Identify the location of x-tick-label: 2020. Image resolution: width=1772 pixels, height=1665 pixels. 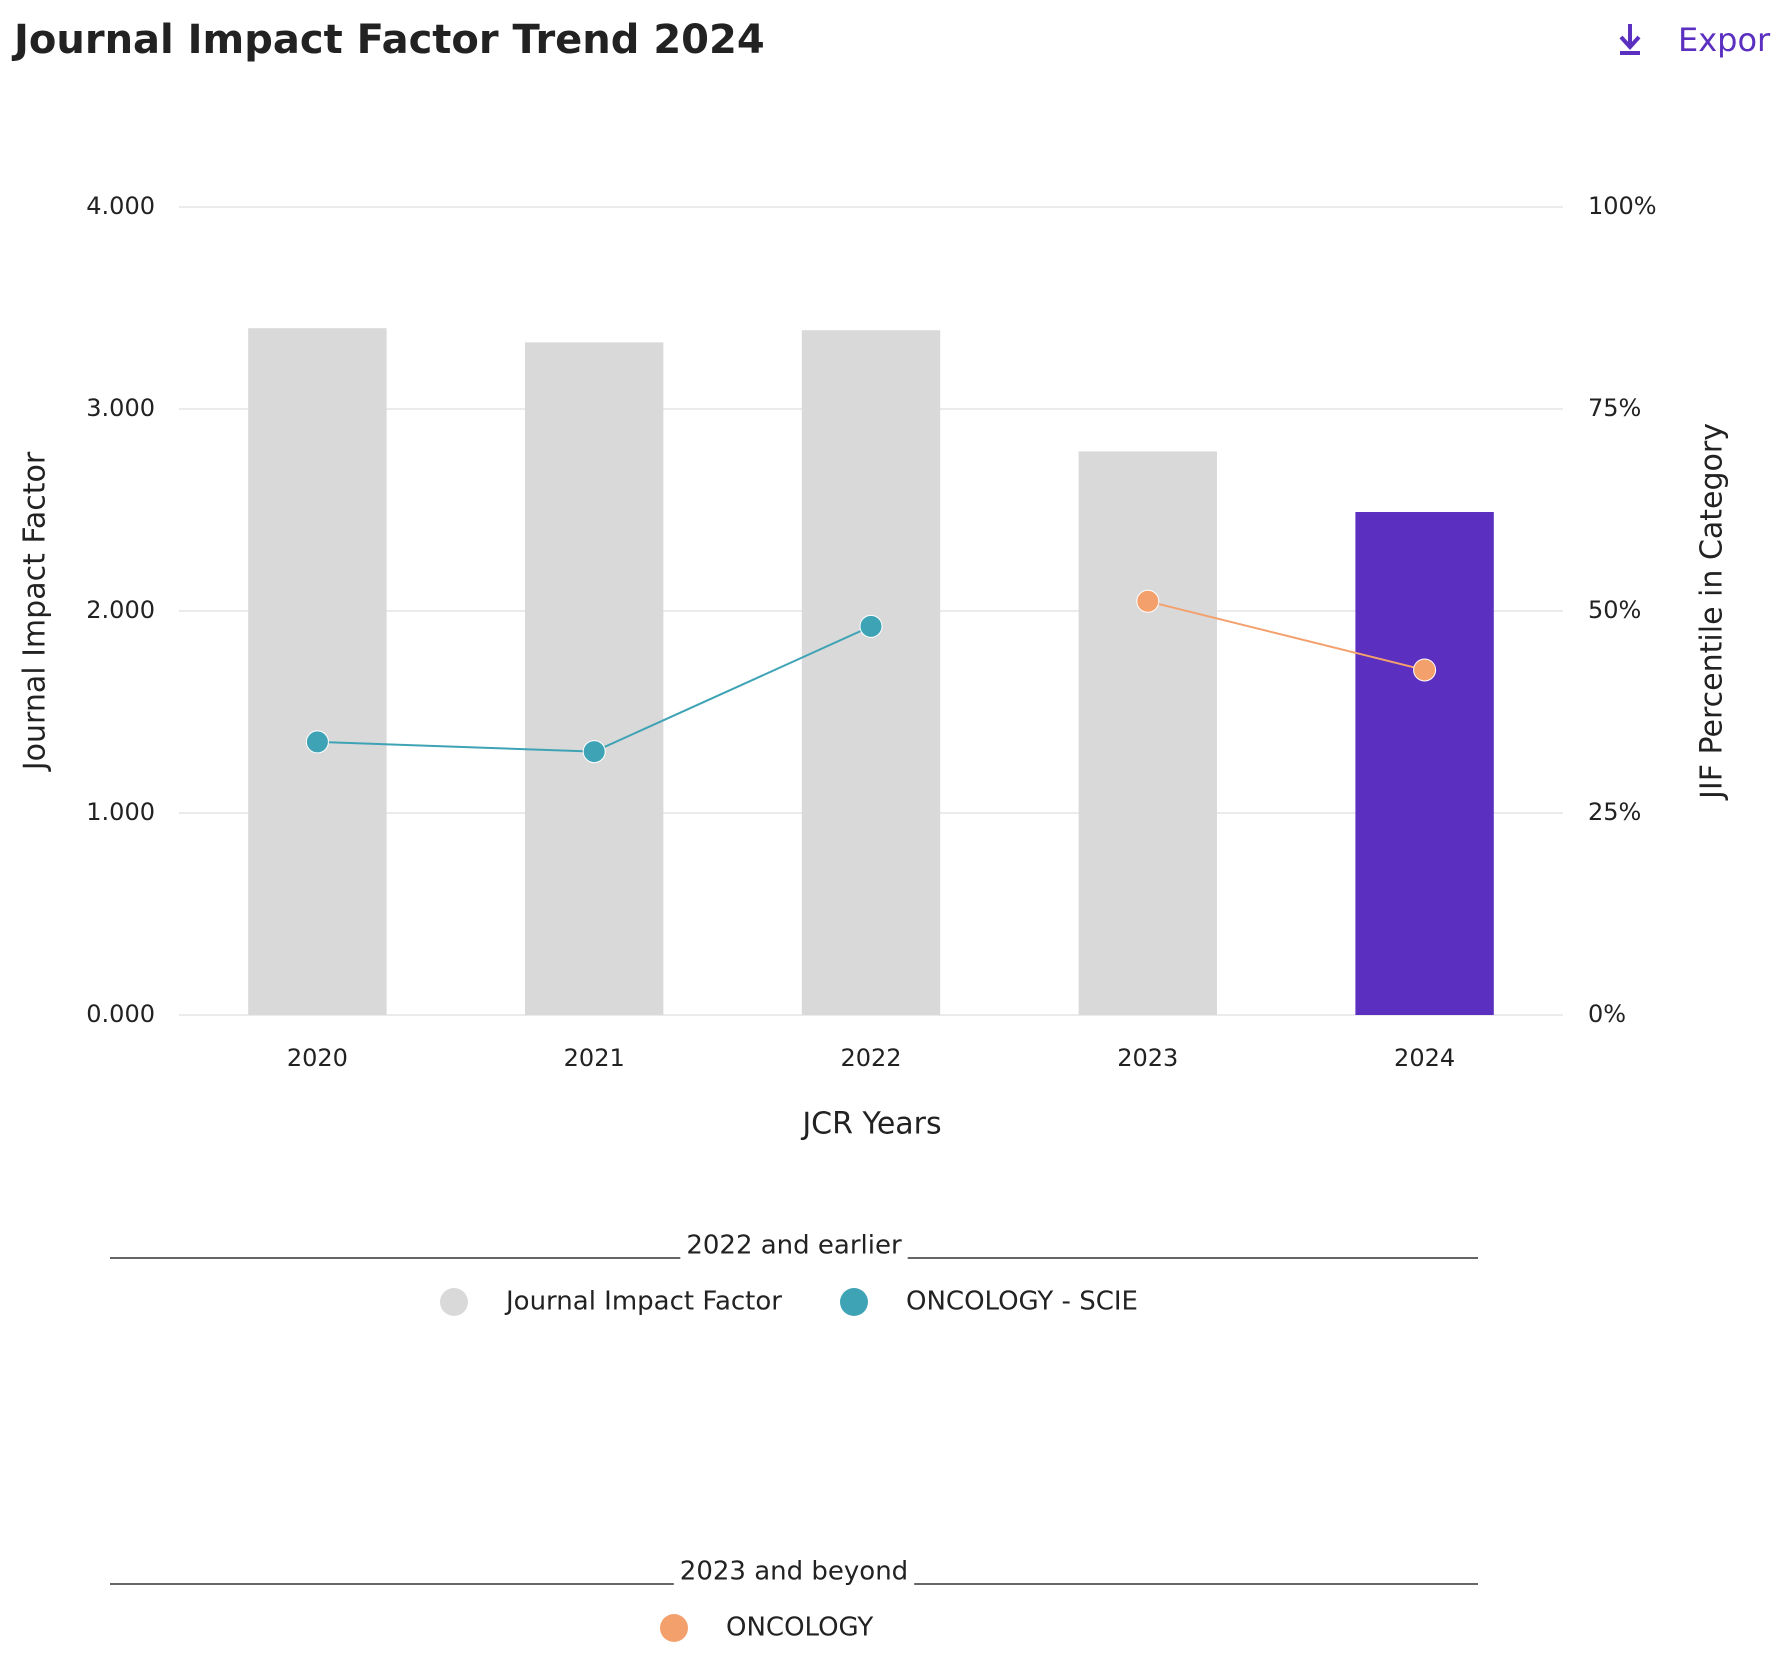
(317, 1058).